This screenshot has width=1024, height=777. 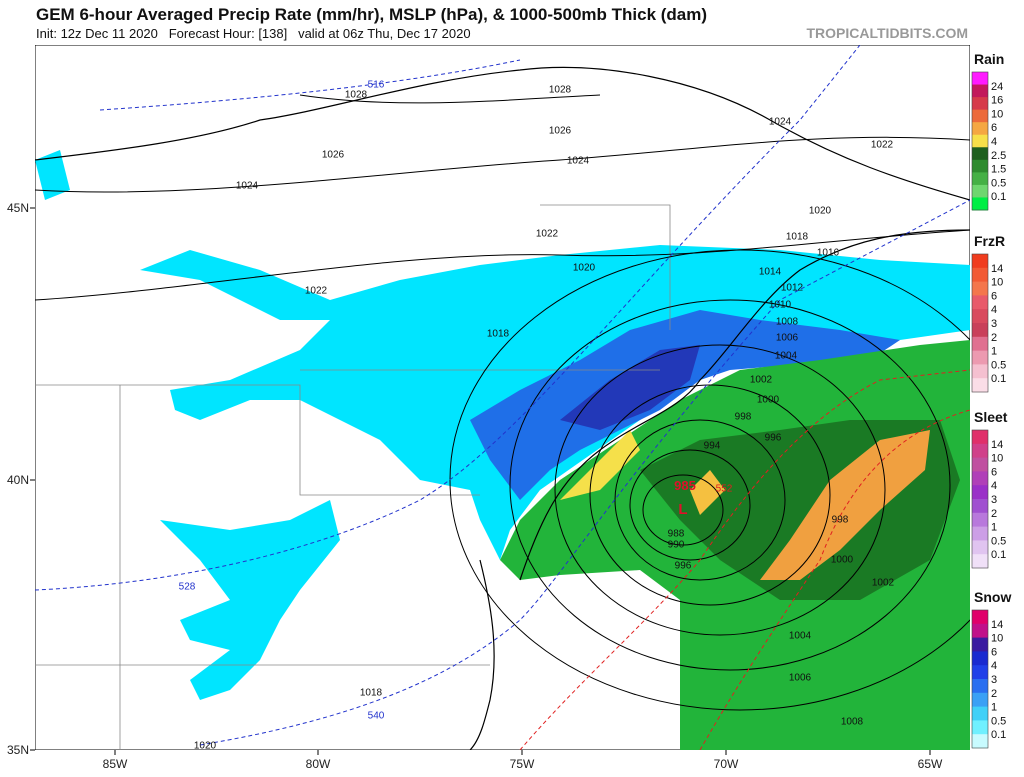 What do you see at coordinates (676, 545) in the screenshot?
I see `isobar-label: 990` at bounding box center [676, 545].